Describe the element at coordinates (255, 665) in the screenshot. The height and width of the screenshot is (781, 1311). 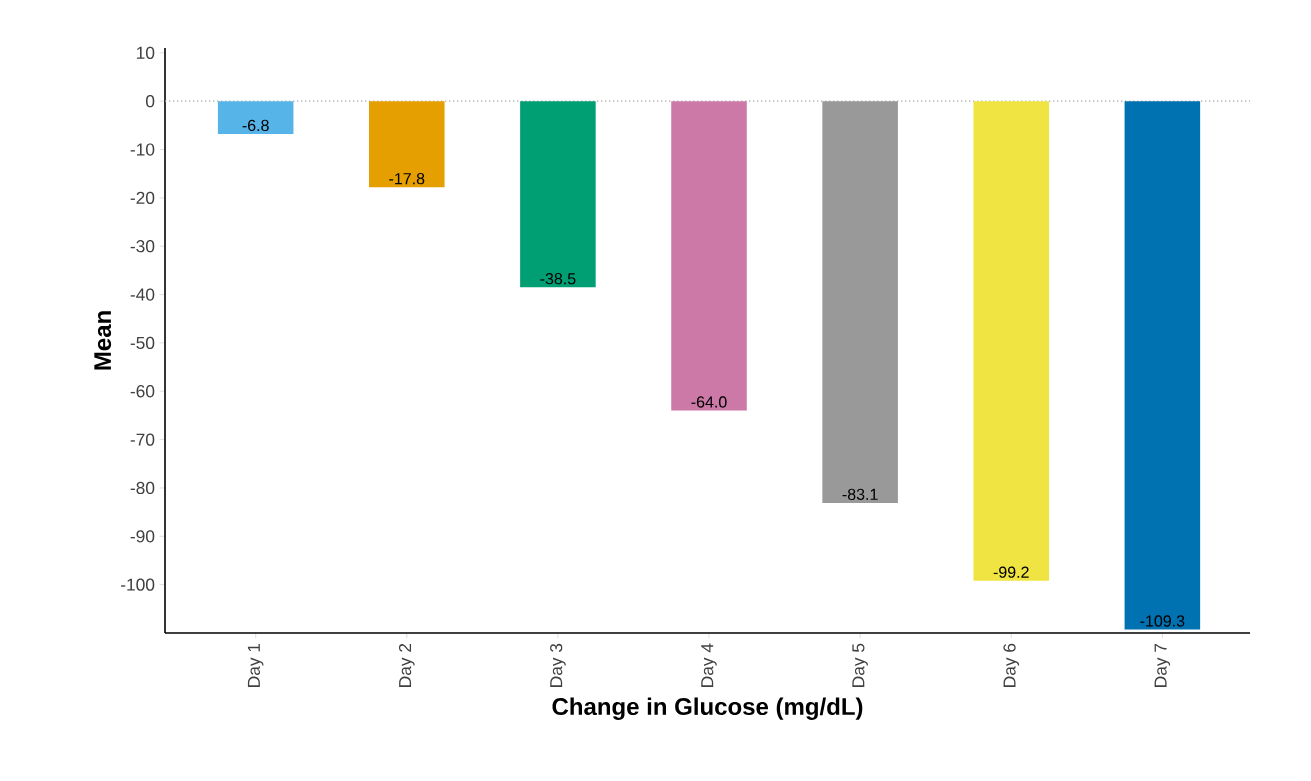
I see `x-tick-label: Day 1` at that location.